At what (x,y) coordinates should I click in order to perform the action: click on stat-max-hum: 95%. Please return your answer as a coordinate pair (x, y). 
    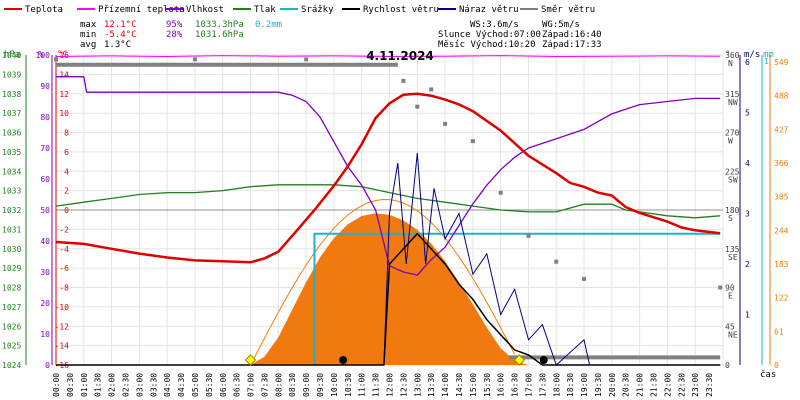
    Looking at the image, I should click on (174, 25).